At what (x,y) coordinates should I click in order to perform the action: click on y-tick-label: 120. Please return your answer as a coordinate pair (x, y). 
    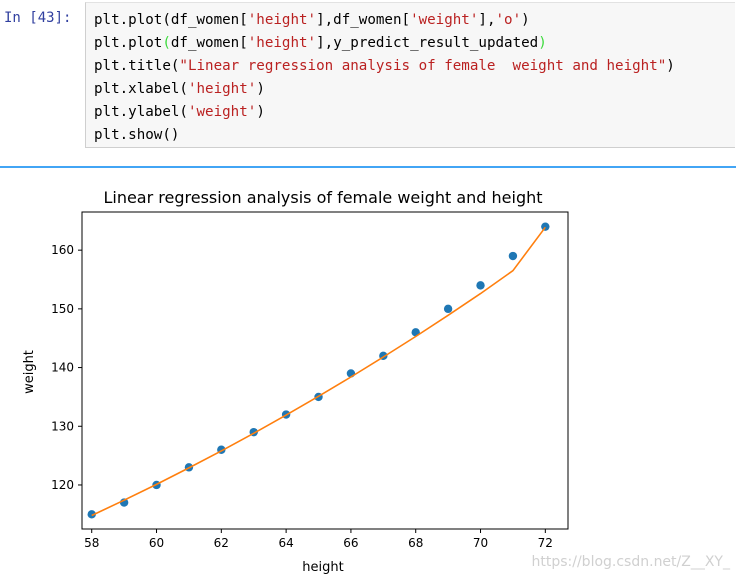
    Looking at the image, I should click on (62, 485).